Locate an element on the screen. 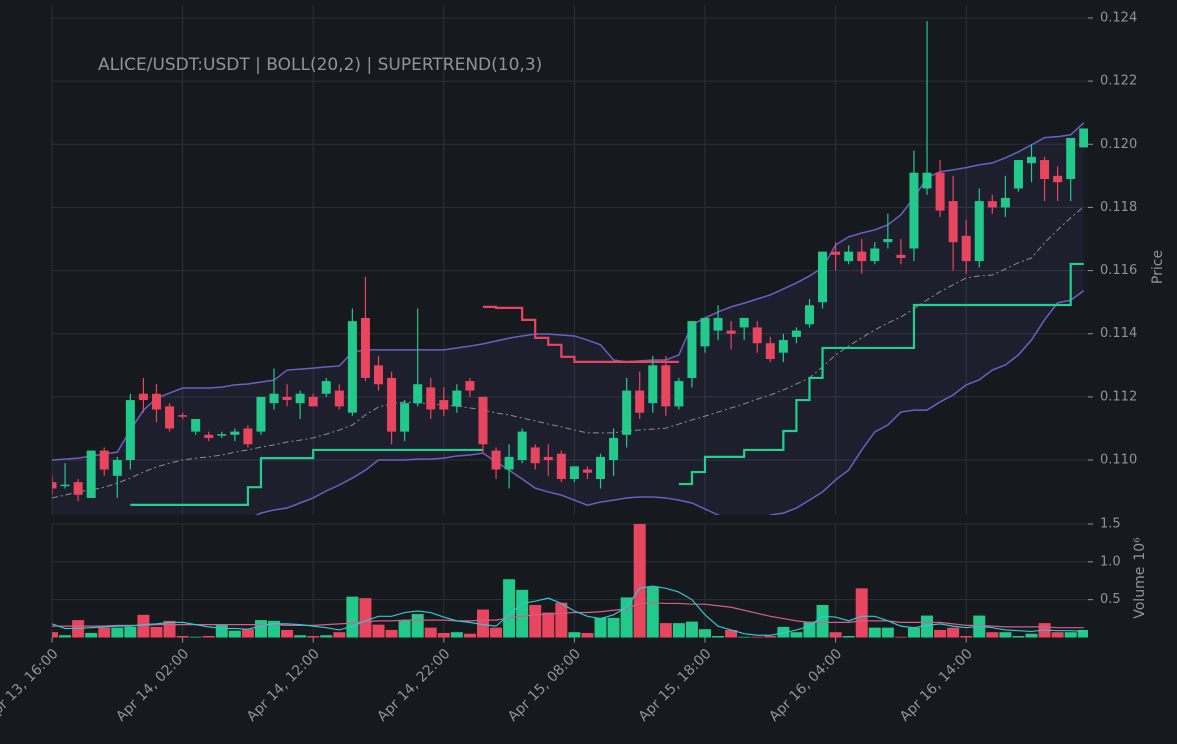  volume-ma-fast is located at coordinates (568, 610).